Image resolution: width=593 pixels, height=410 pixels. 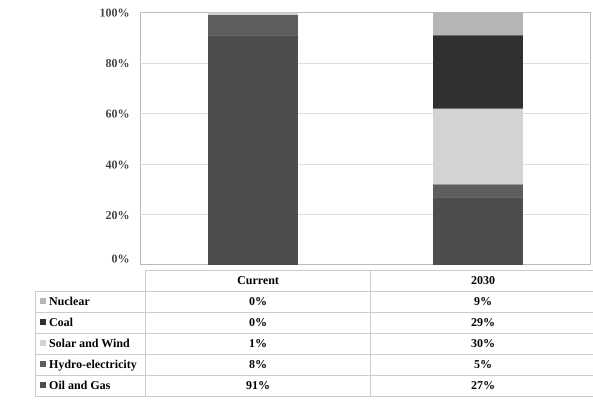 I want to click on y-tick-label: 20%, so click(x=118, y=215).